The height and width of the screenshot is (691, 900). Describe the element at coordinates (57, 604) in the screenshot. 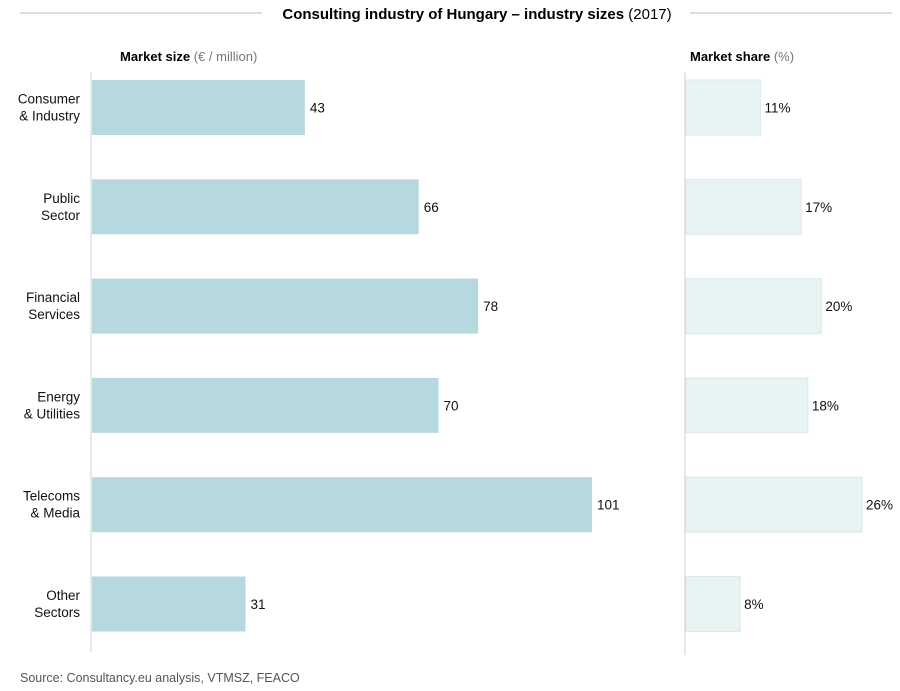

I see `category-label: Other Sectors` at that location.